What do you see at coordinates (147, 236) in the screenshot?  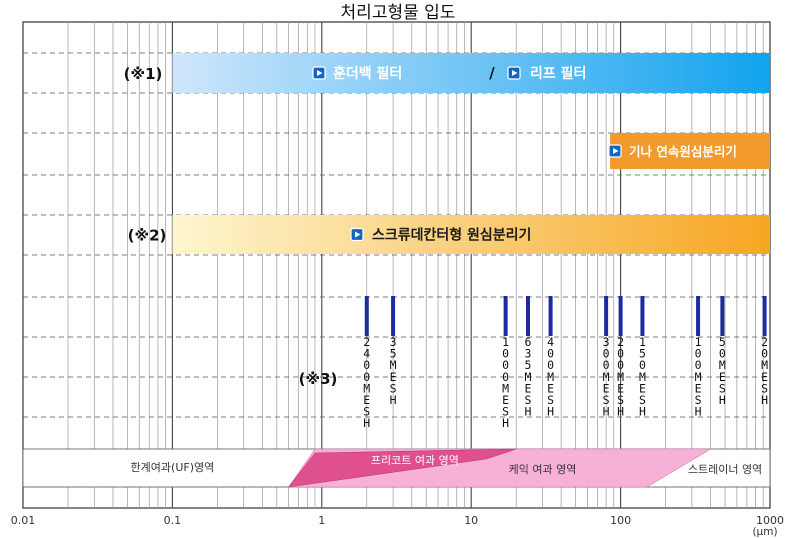 I see `band-note: (※2)` at bounding box center [147, 236].